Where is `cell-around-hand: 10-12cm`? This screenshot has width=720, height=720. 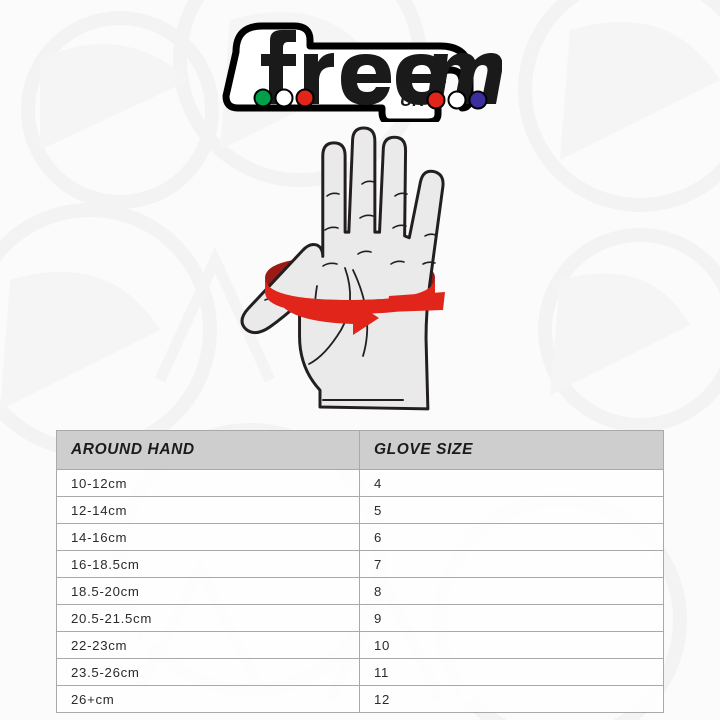 cell-around-hand: 10-12cm is located at coordinates (208, 483).